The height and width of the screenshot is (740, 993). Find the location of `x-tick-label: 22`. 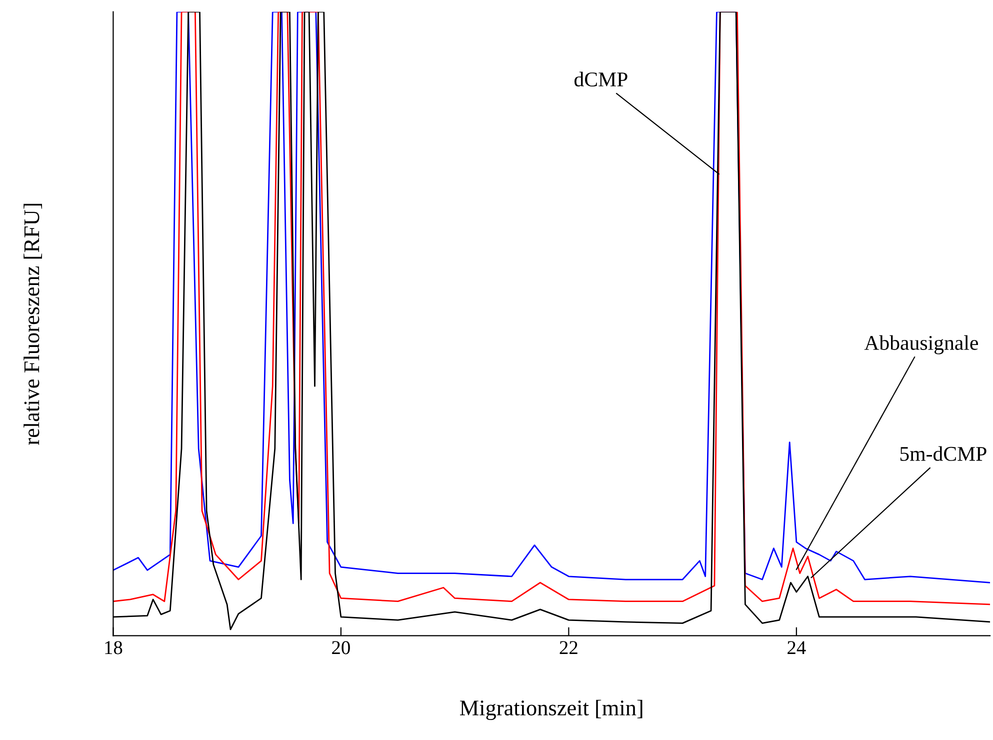

x-tick-label: 22 is located at coordinates (569, 647).